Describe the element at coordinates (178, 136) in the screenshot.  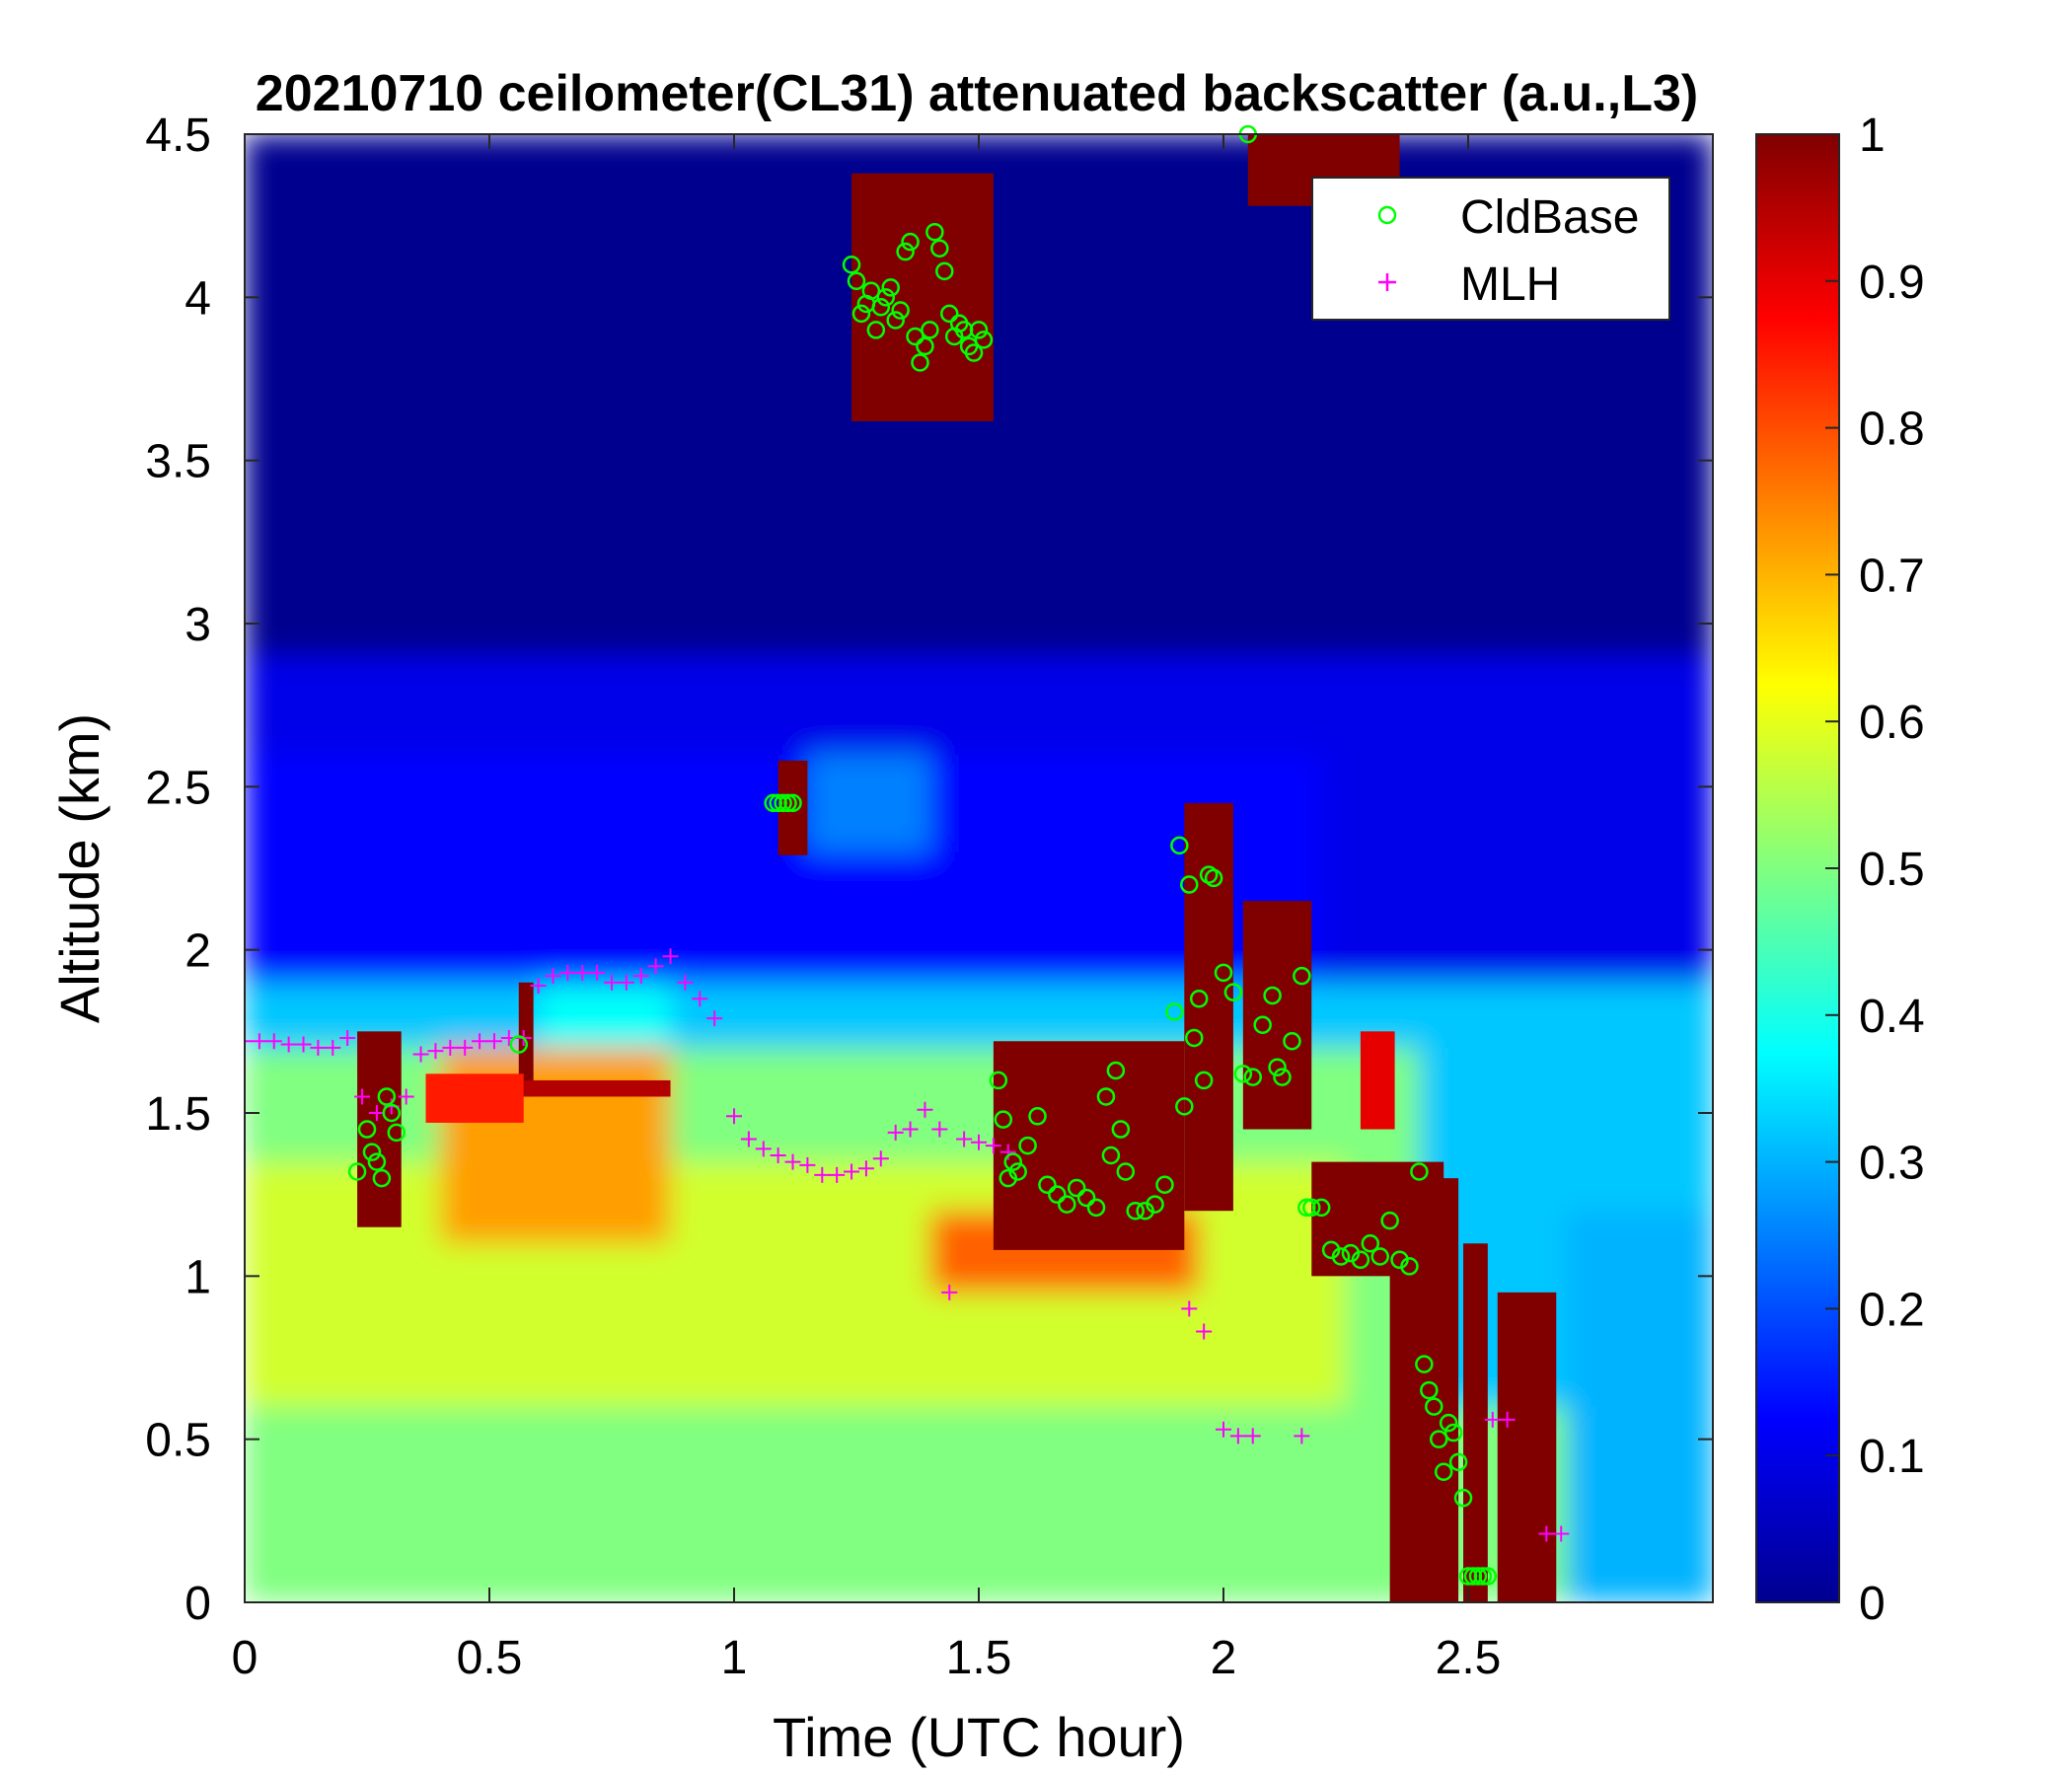
I see `y-tick-label: 4.5` at that location.